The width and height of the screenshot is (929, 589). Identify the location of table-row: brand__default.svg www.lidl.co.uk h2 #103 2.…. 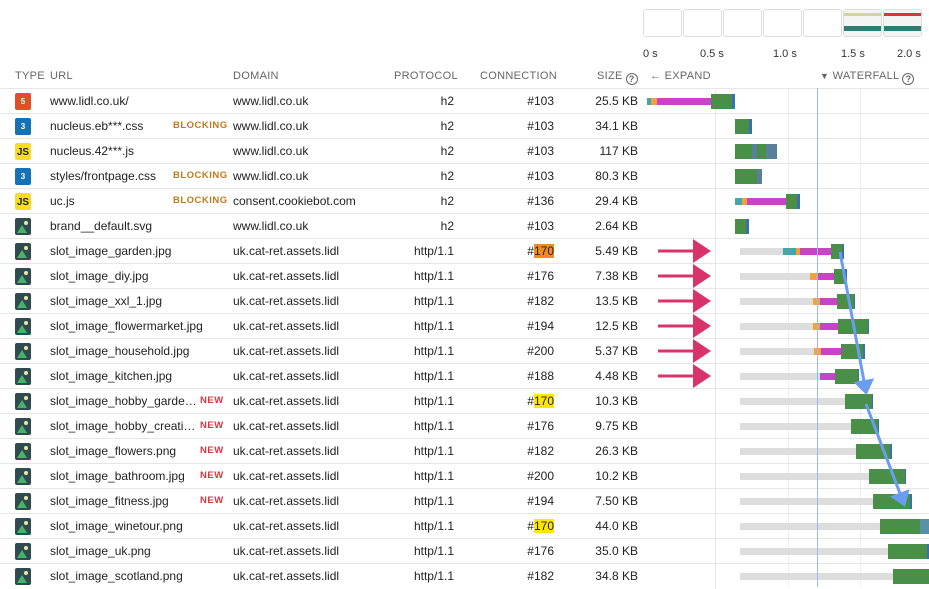
(464, 226).